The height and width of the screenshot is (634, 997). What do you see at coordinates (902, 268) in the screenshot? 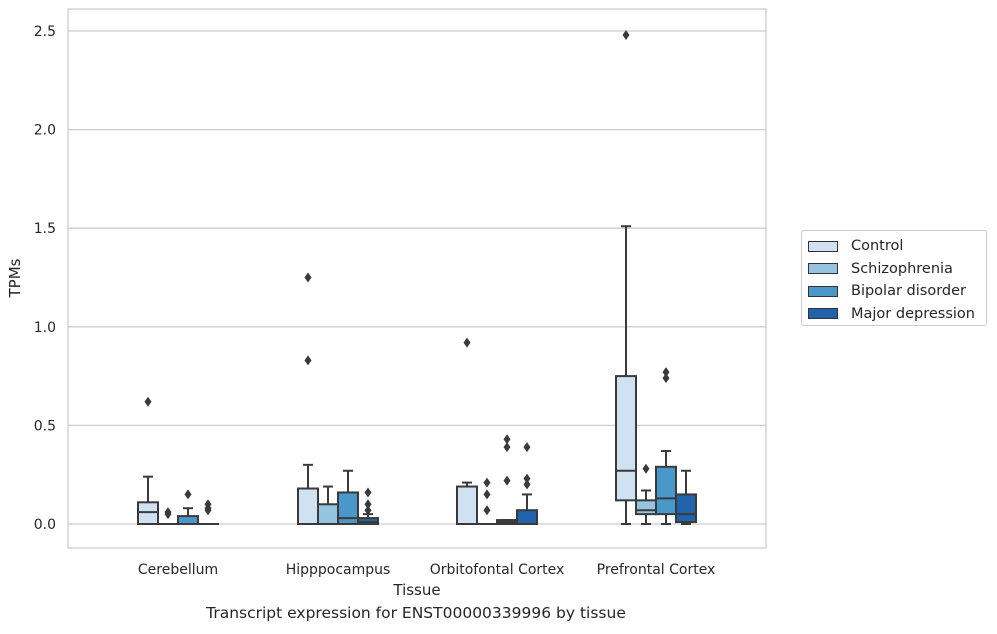
I see `legend-label: Schizophrenia` at bounding box center [902, 268].